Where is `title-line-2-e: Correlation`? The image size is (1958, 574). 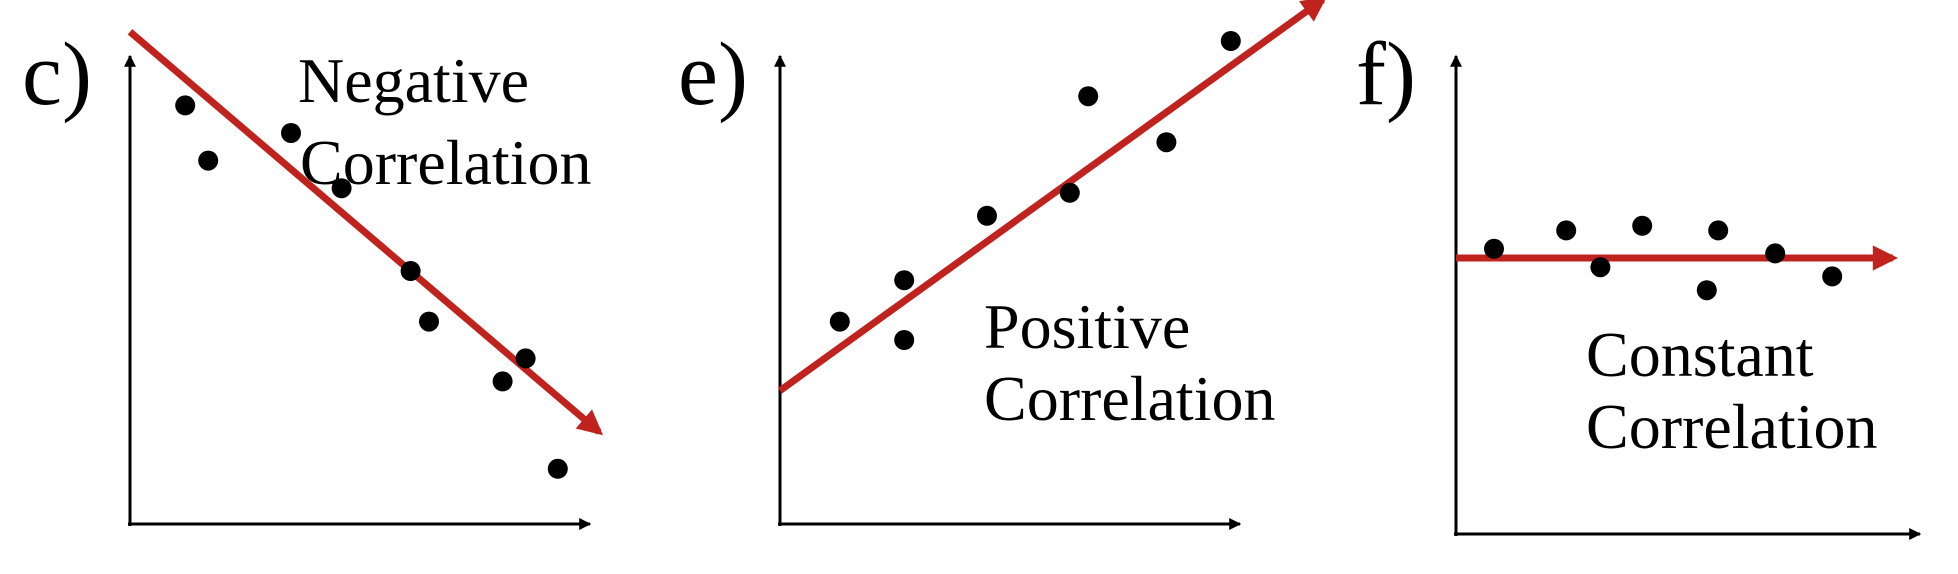
title-line-2-e: Correlation is located at coordinates (1129, 398).